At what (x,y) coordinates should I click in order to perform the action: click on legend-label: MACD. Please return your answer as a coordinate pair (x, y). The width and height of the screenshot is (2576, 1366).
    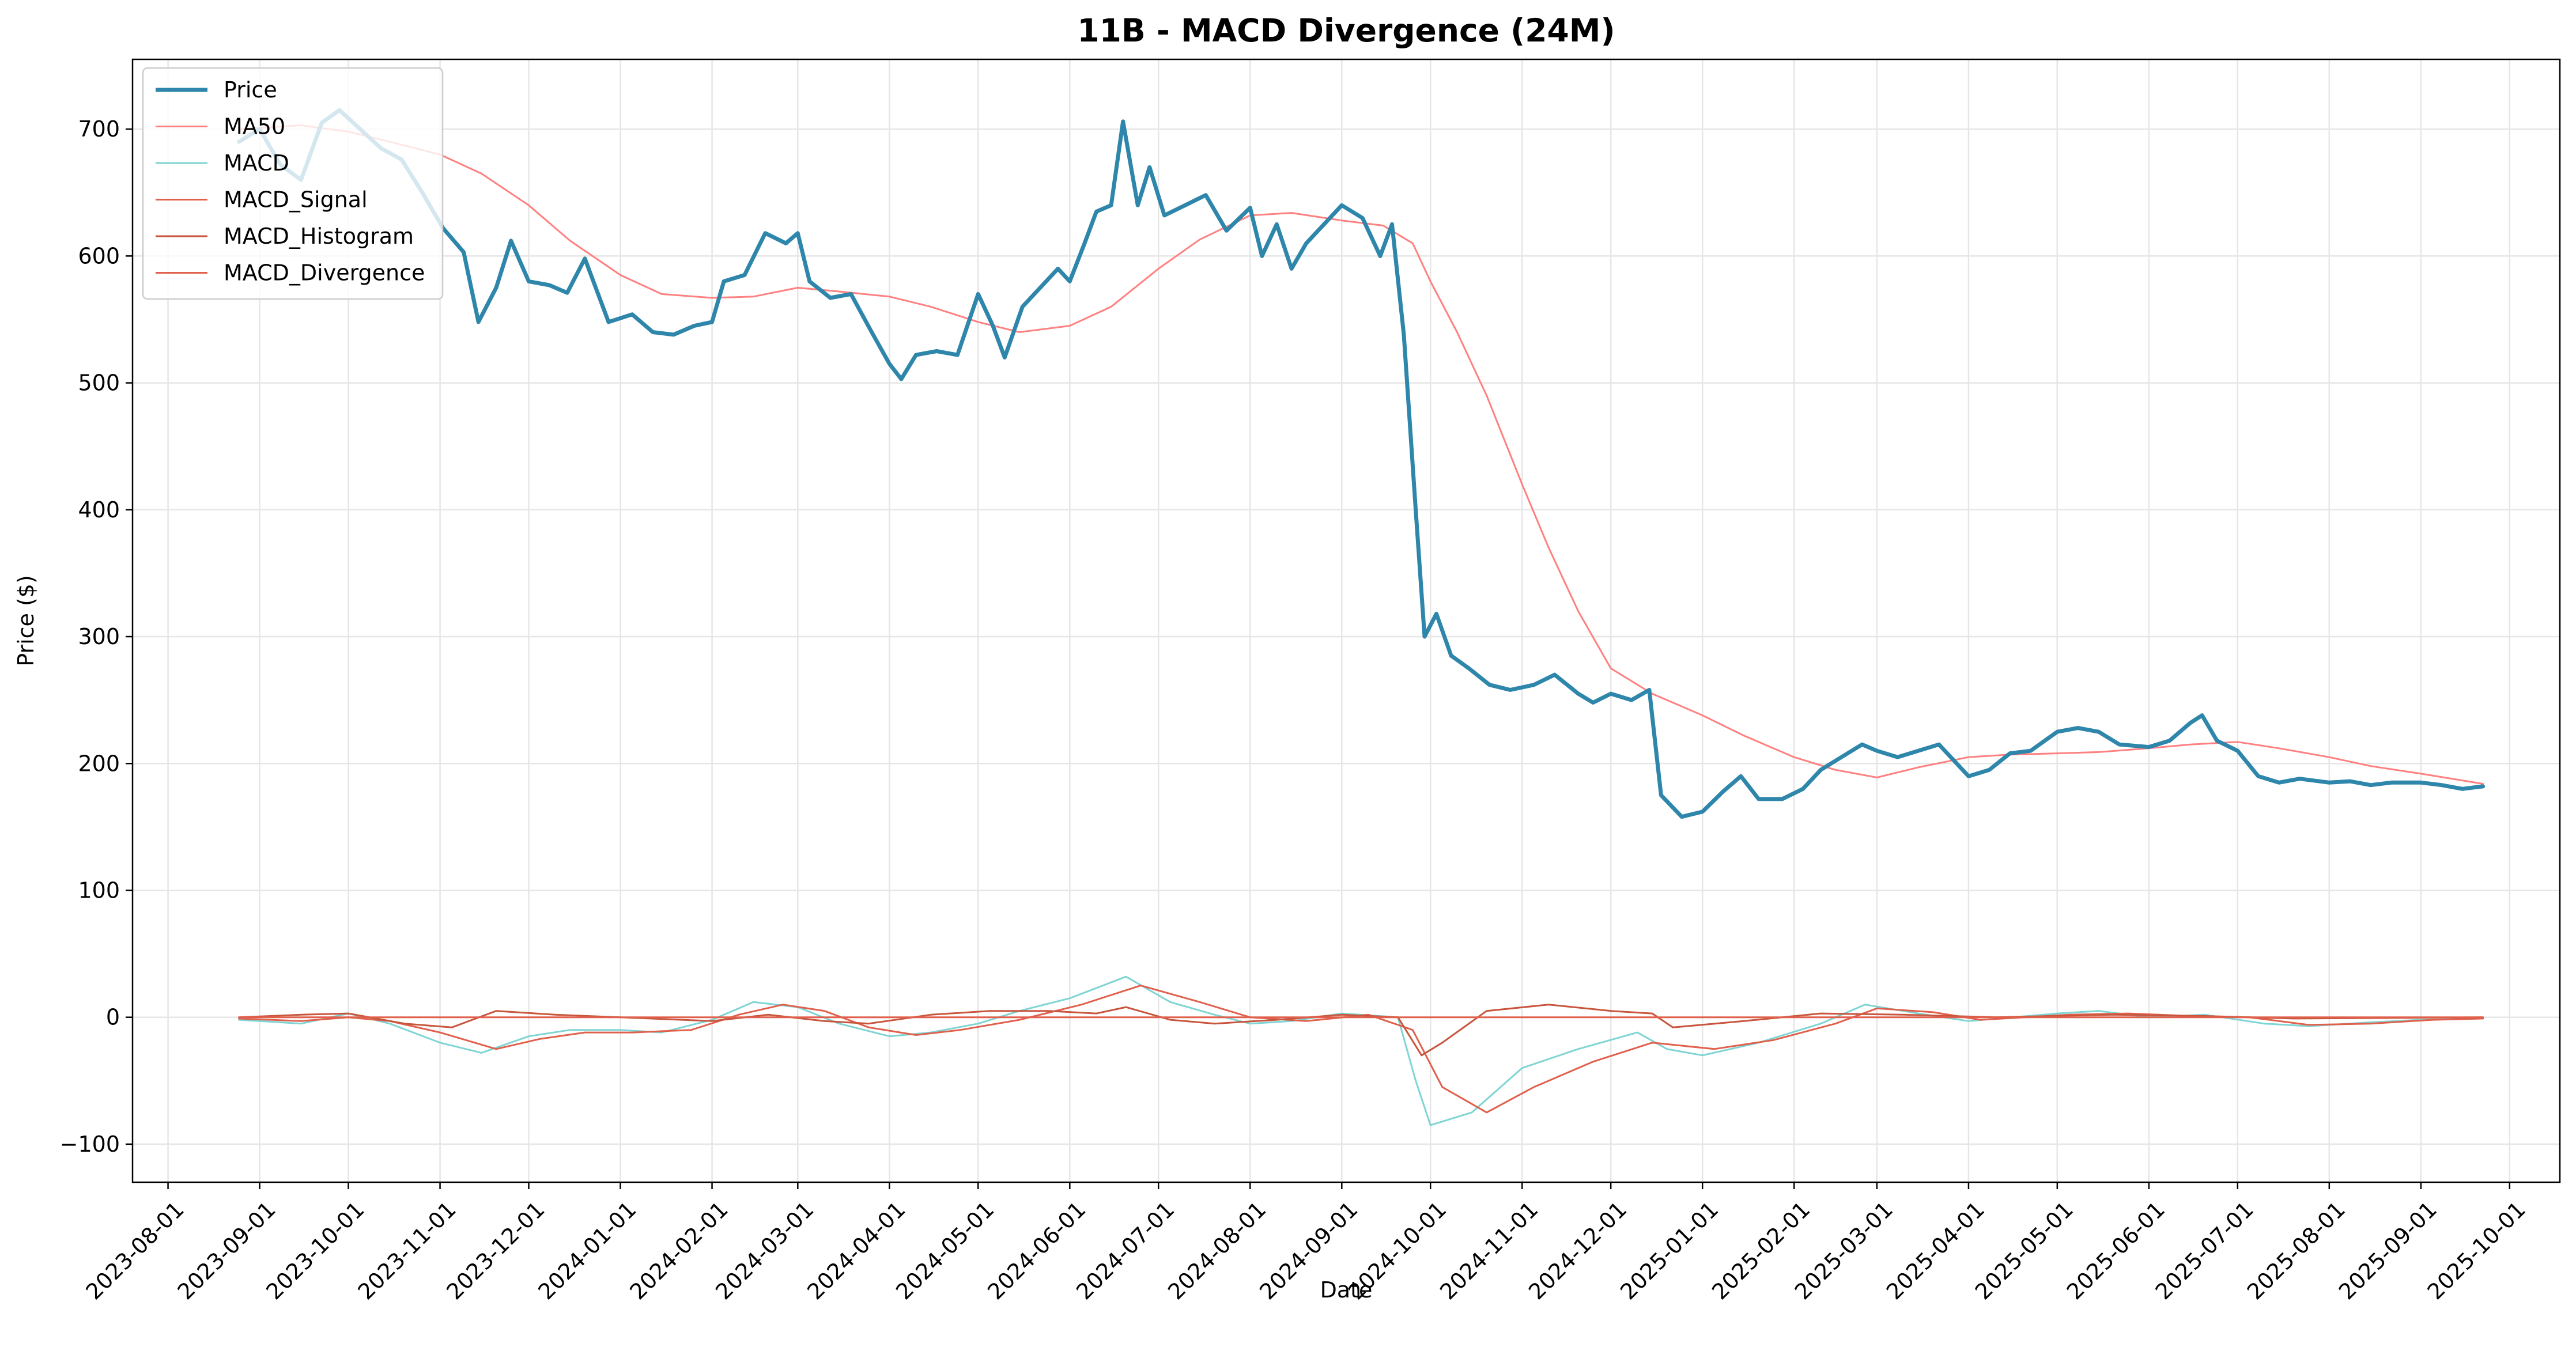
    Looking at the image, I should click on (256, 163).